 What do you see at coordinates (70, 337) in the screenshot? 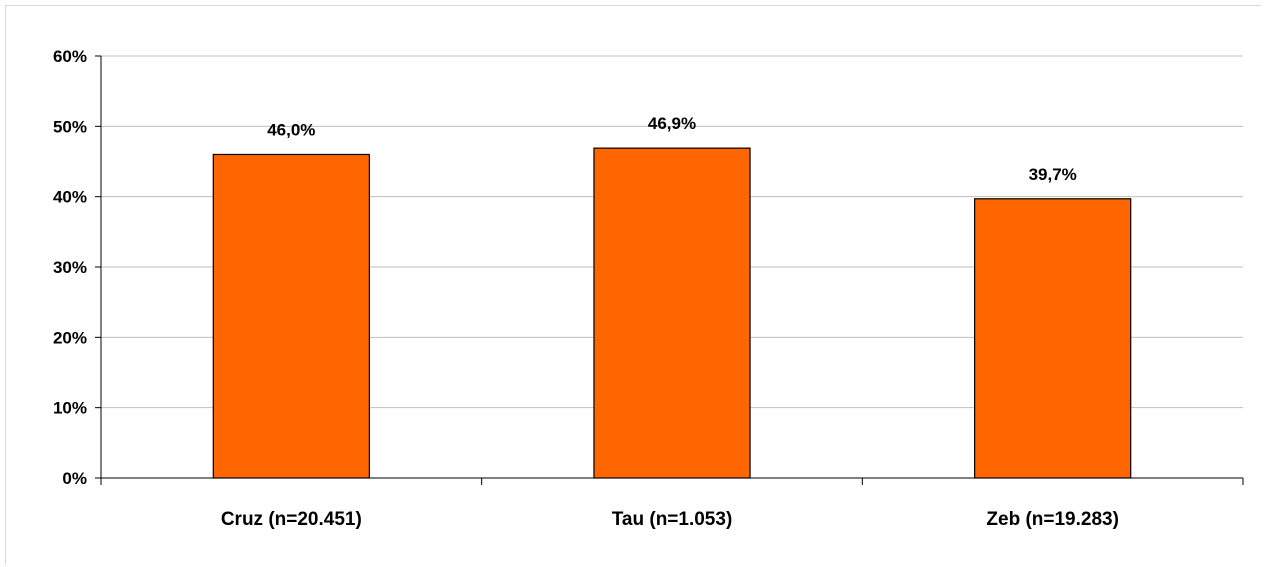
I see `y-tick-label: 20%` at bounding box center [70, 337].